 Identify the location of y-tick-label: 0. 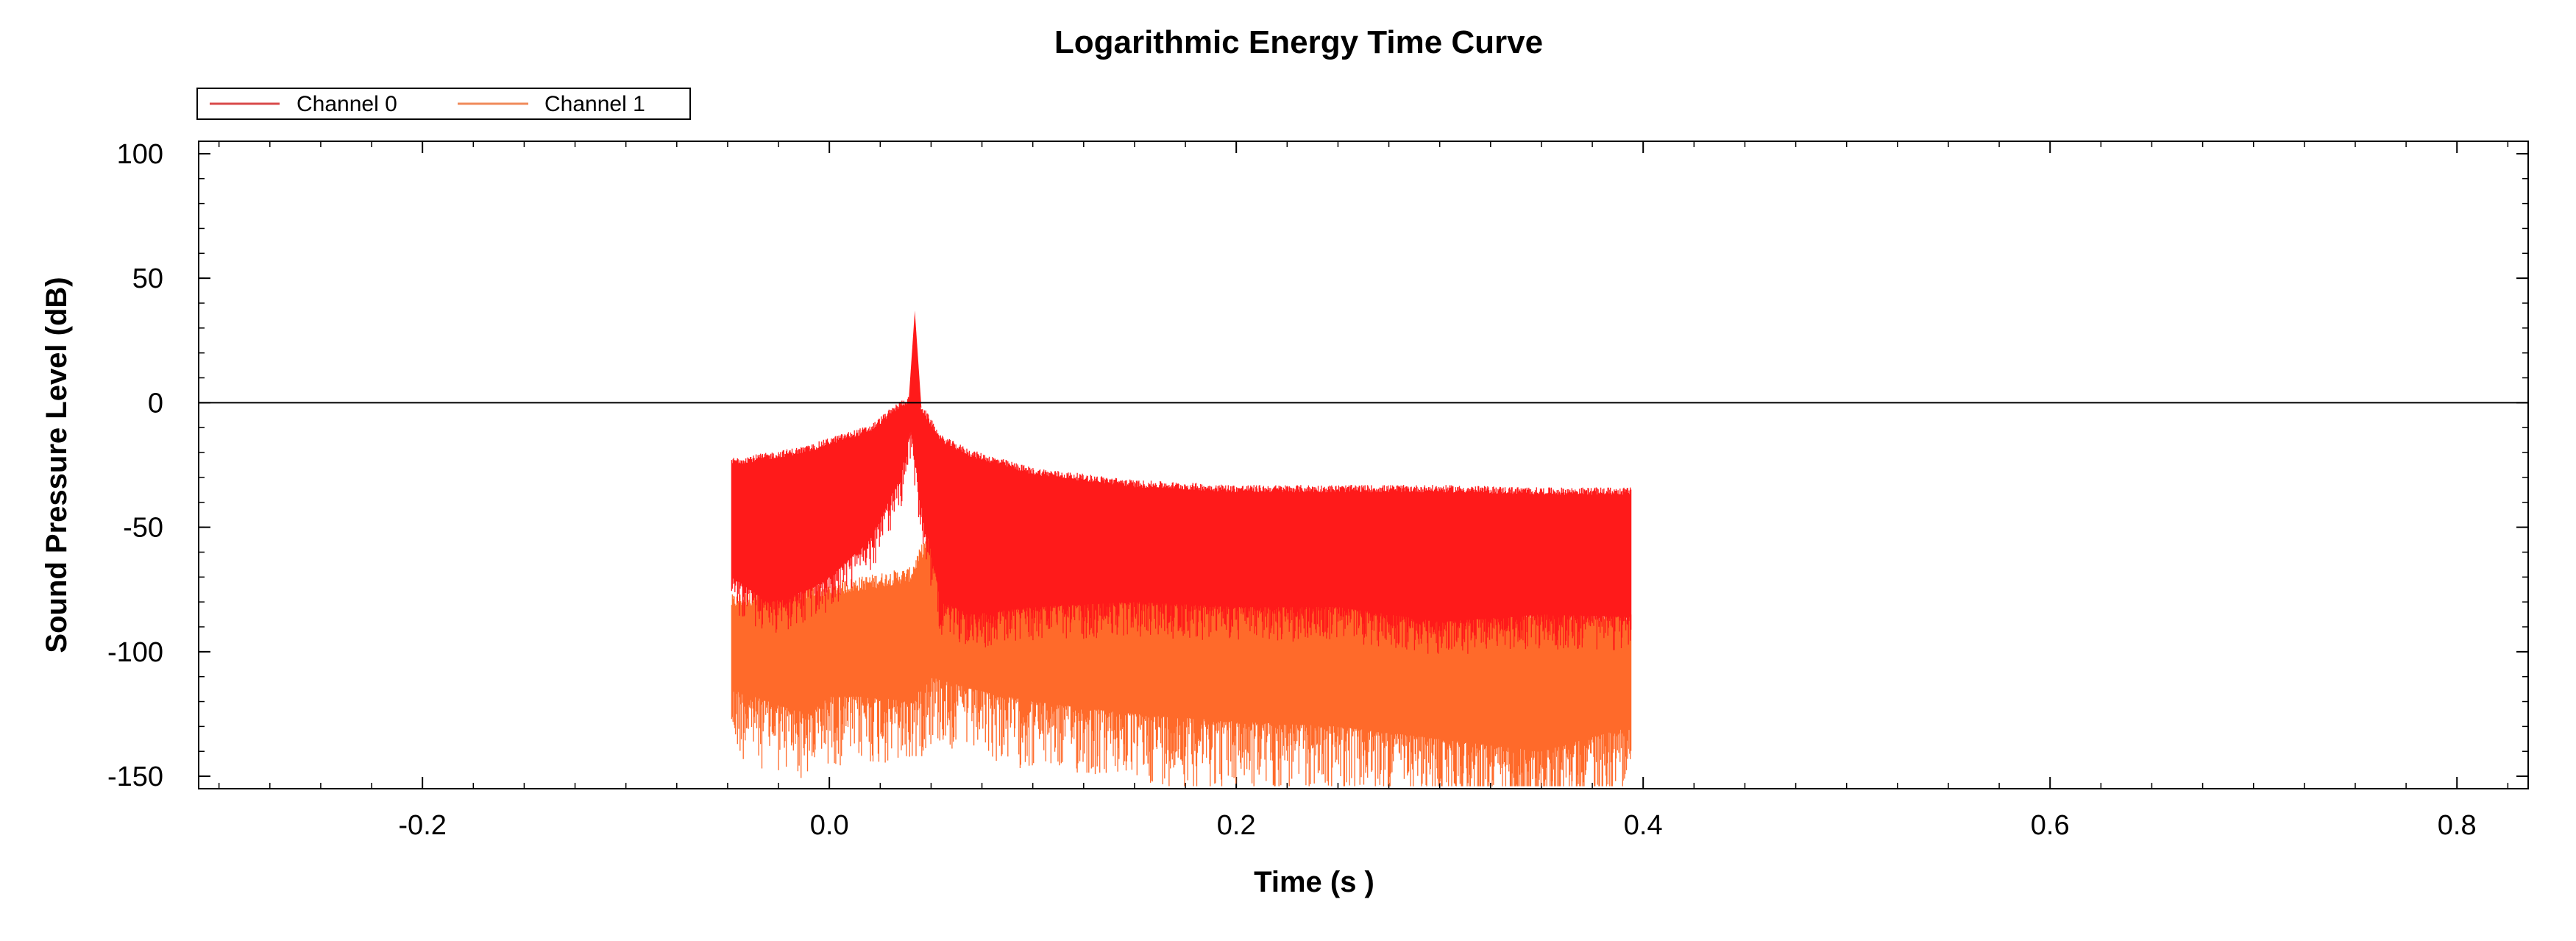
(155, 404).